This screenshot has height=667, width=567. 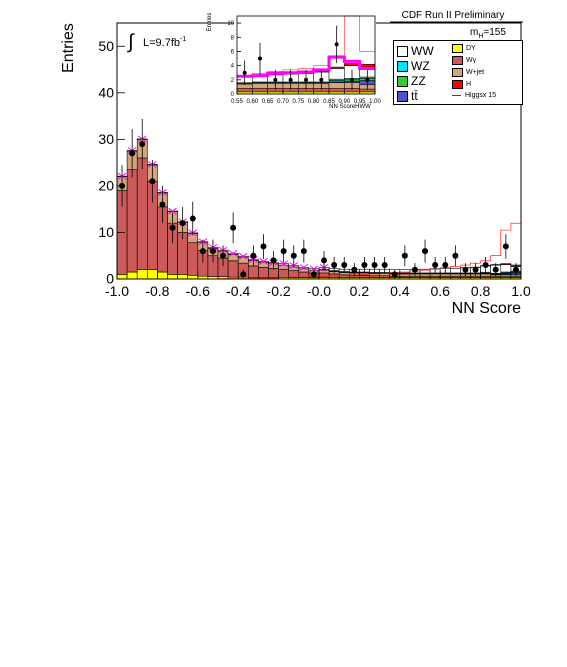 What do you see at coordinates (475, 72) in the screenshot?
I see `legend-label-Wjet: W+jet` at bounding box center [475, 72].